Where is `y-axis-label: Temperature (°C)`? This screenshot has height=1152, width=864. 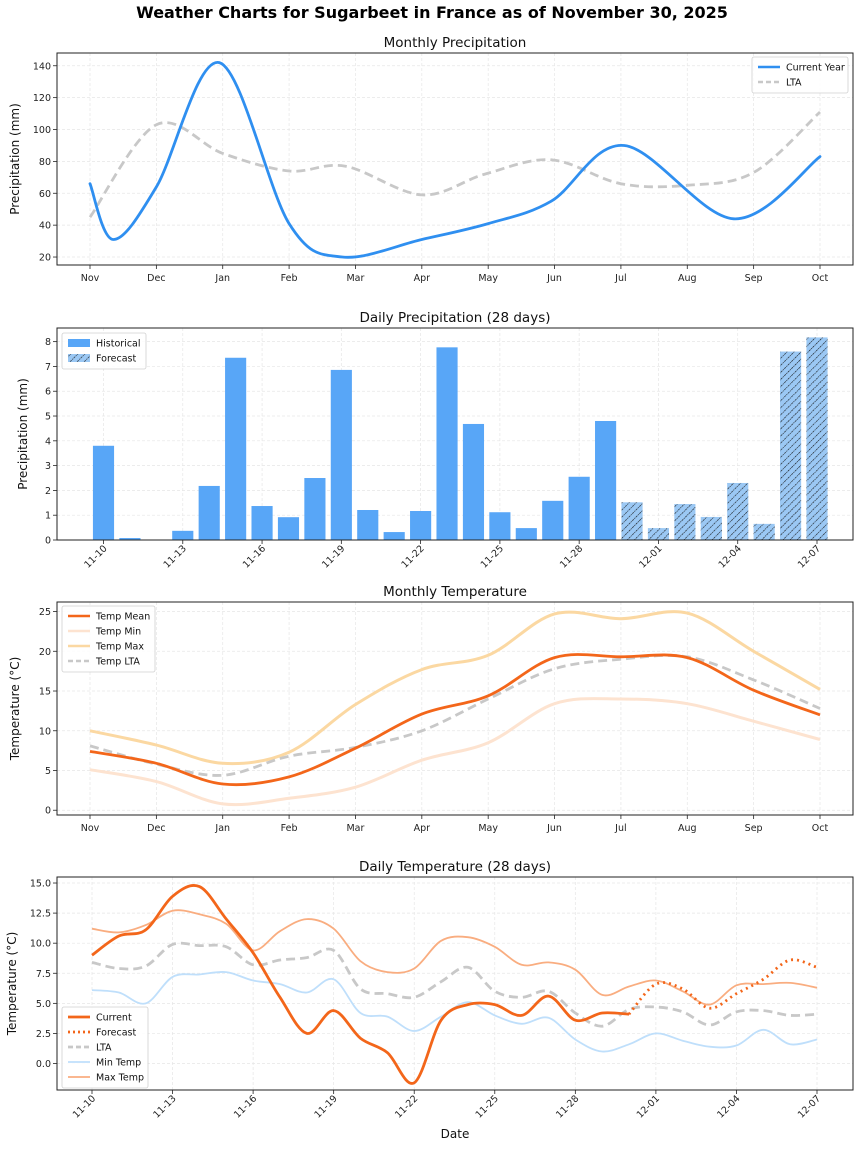 y-axis-label: Temperature (°C) is located at coordinates (12, 984).